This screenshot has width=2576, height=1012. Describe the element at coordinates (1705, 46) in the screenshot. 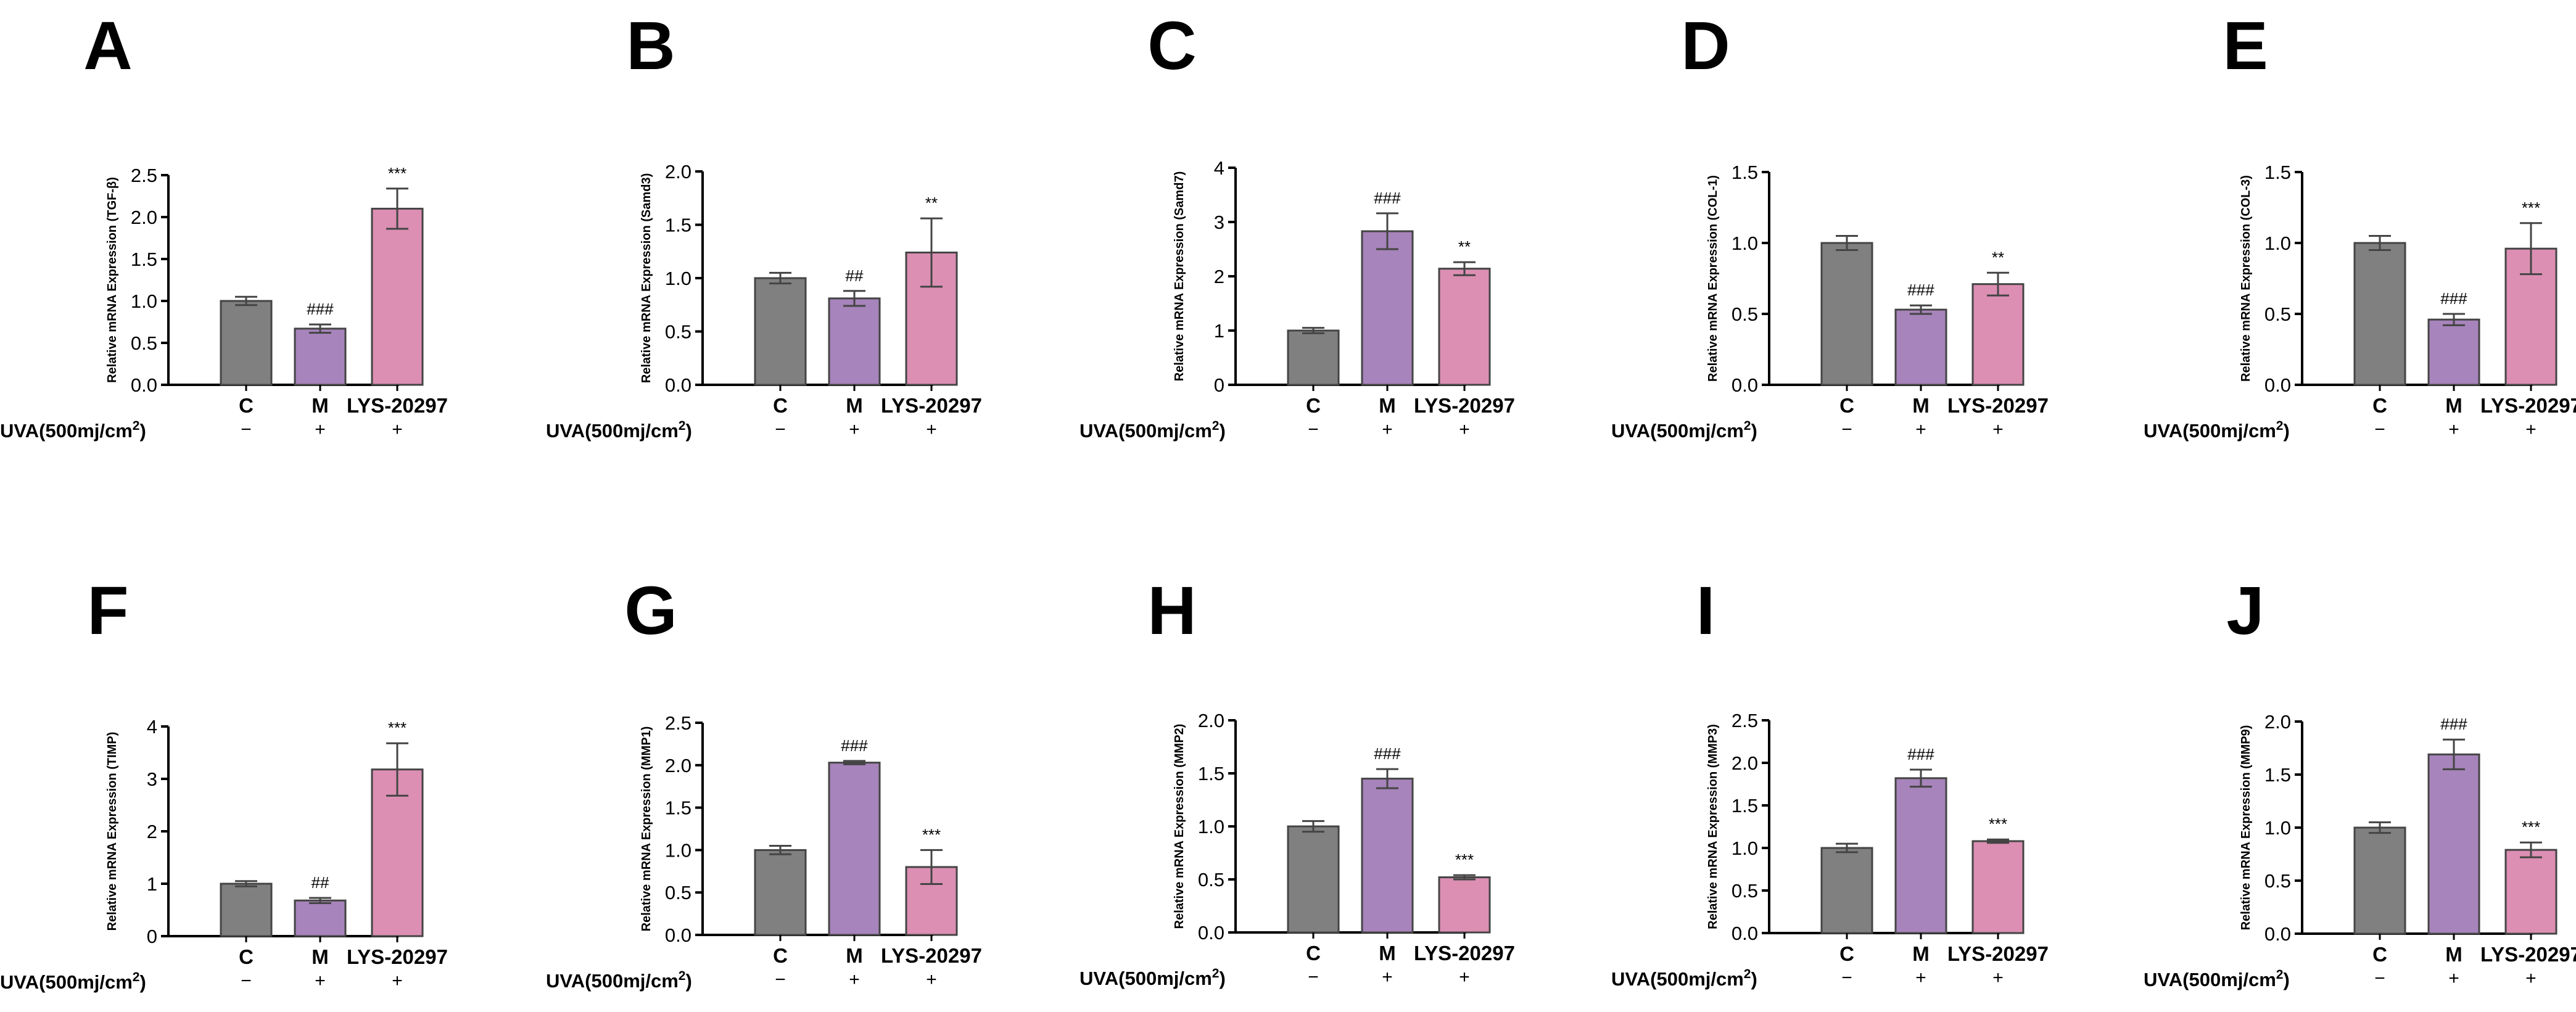

I see `panel-letter: D` at that location.